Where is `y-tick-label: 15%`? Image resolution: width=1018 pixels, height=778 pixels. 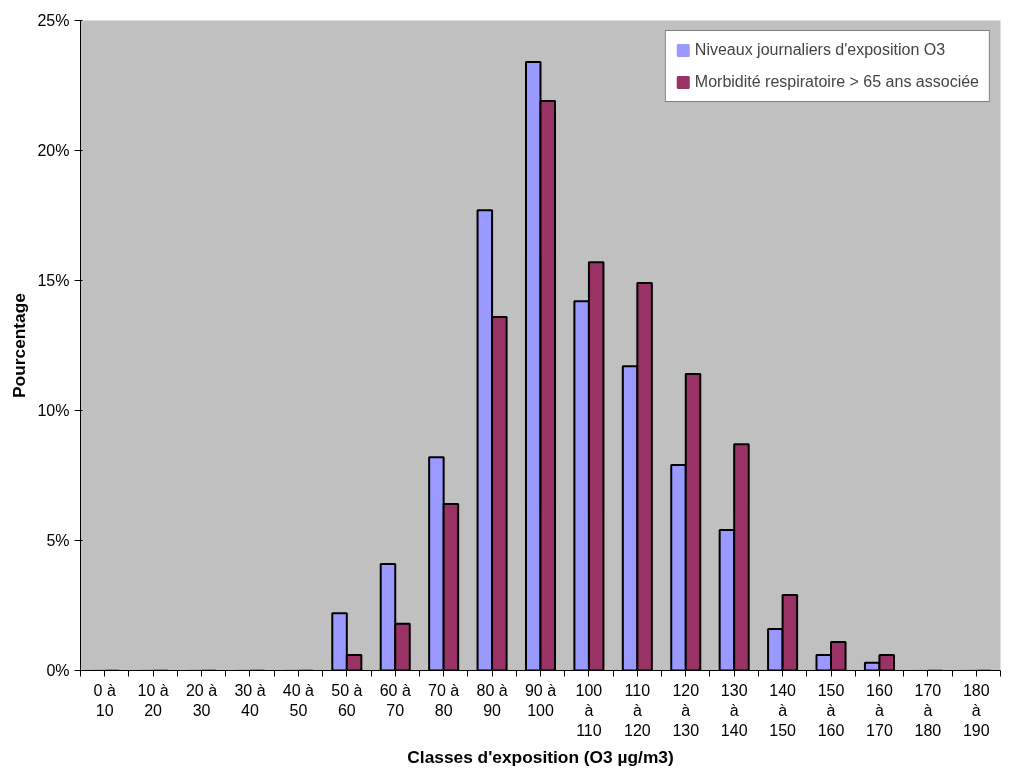 y-tick-label: 15% is located at coordinates (53, 280).